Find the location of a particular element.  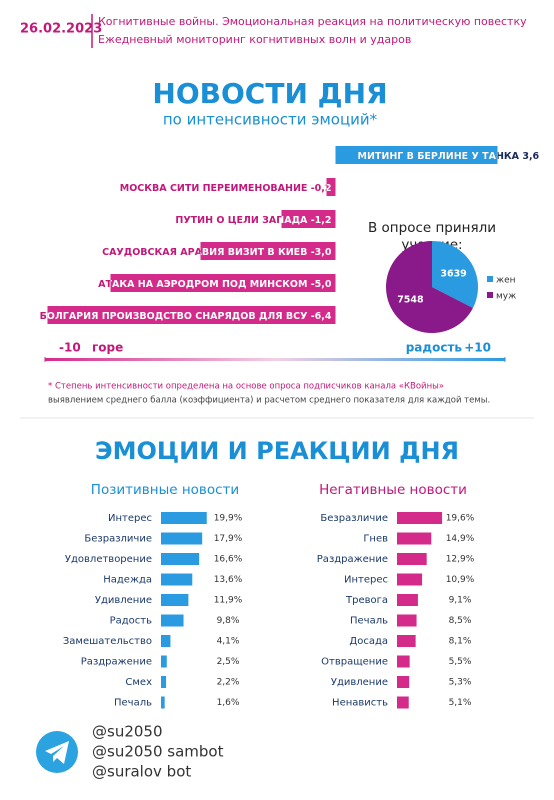

value-label: 8,1% is located at coordinates (460, 642).